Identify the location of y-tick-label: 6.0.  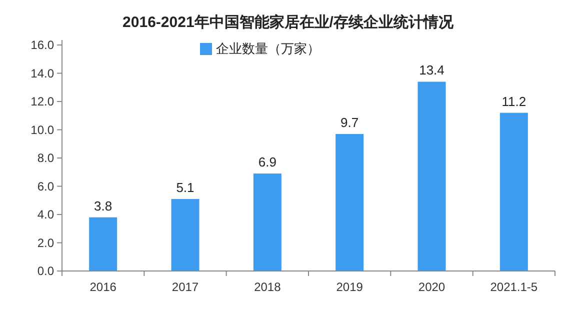
(45, 186).